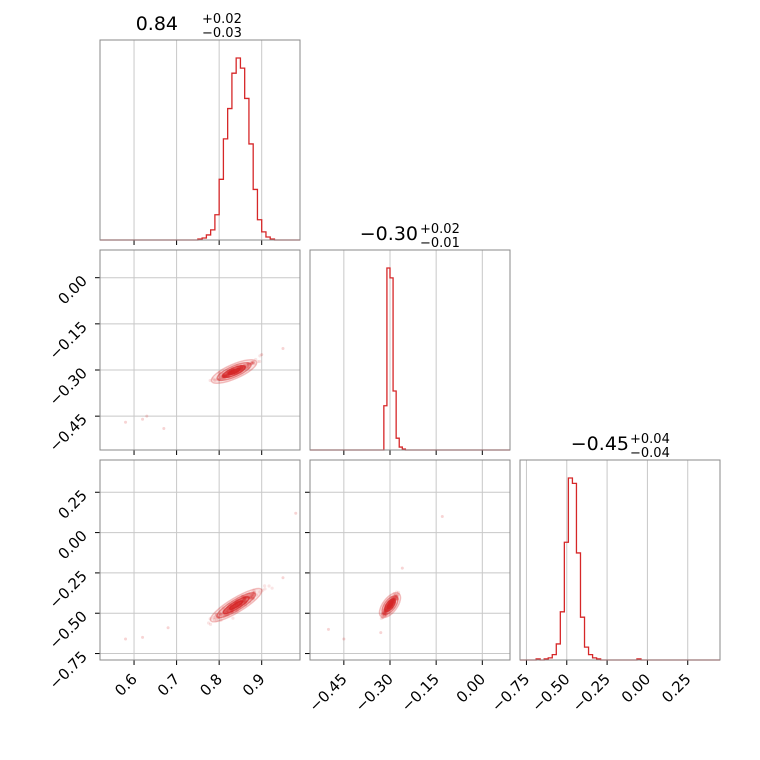 This screenshot has height=760, width=760. What do you see at coordinates (254, 685) in the screenshot?
I see `x-tick-label-0: 0.9` at bounding box center [254, 685].